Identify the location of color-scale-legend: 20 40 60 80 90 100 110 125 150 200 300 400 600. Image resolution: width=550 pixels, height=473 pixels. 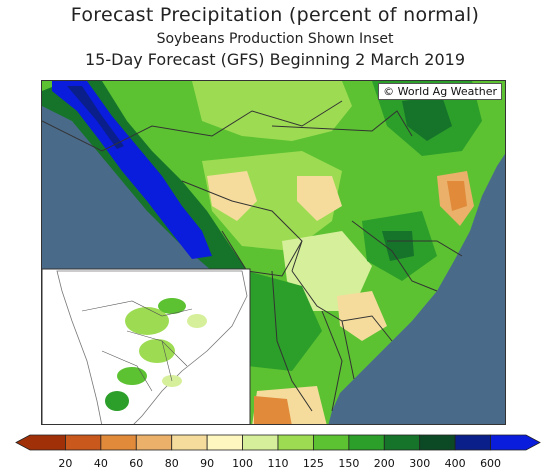
(278, 452).